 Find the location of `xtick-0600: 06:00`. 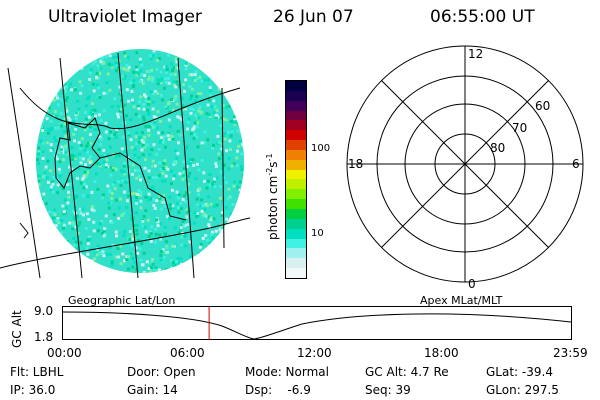

xtick-0600: 06:00 is located at coordinates (187, 353).